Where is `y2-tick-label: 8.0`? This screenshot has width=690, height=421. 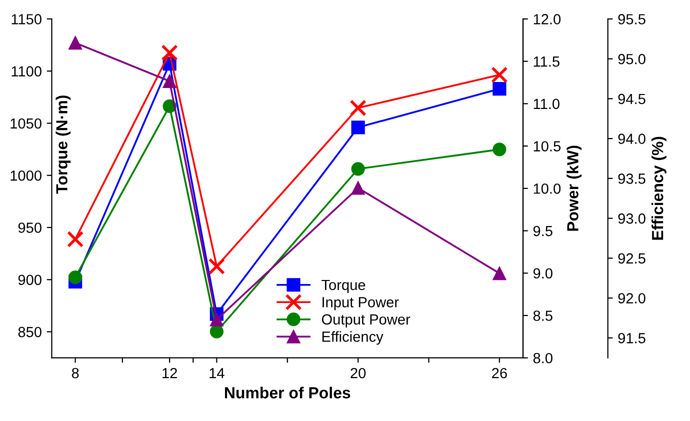
y2-tick-label: 8.0 is located at coordinates (542, 358).